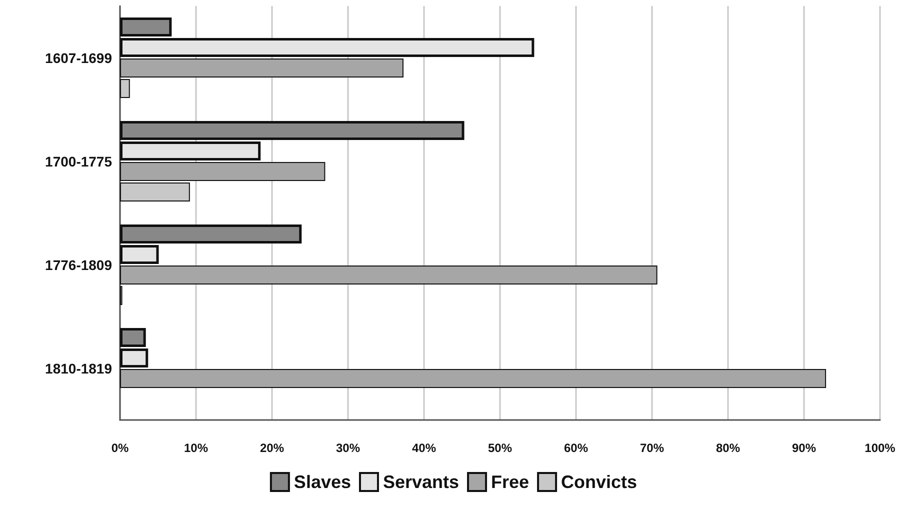  I want to click on x-tick-label: 50%, so click(500, 448).